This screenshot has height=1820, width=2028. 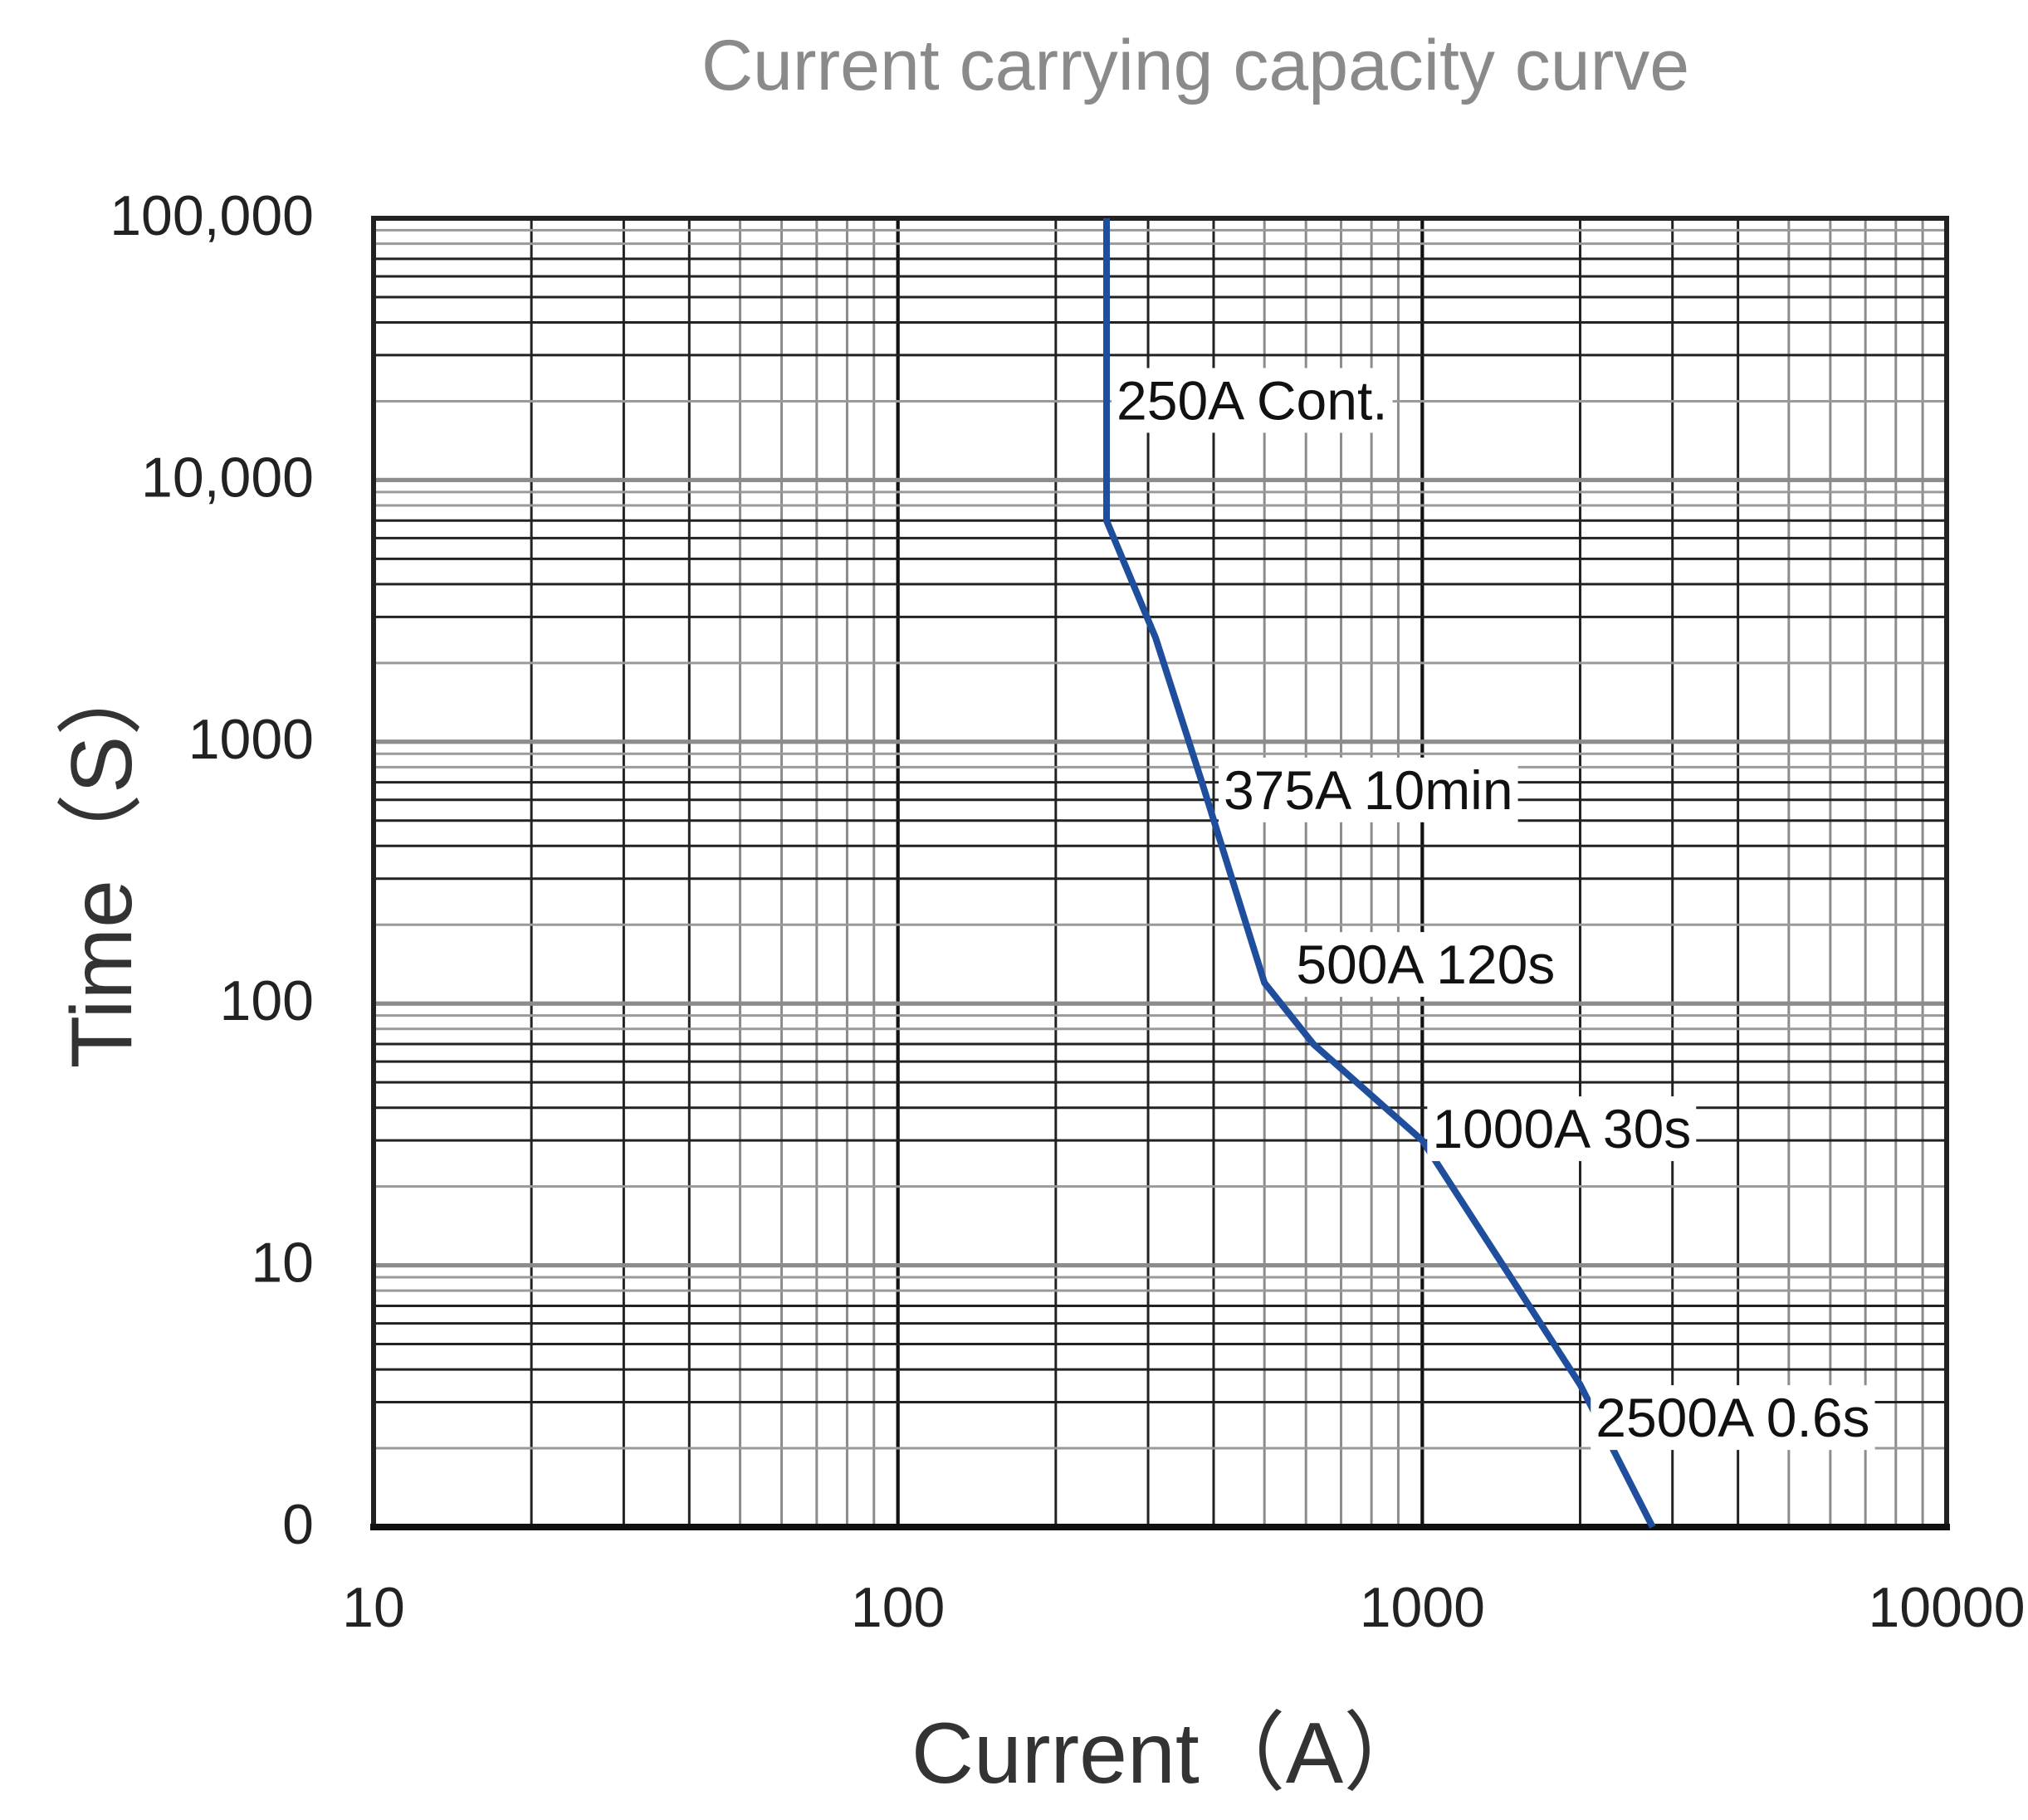 What do you see at coordinates (212, 215) in the screenshot?
I see `y-tick-label: 100,000` at bounding box center [212, 215].